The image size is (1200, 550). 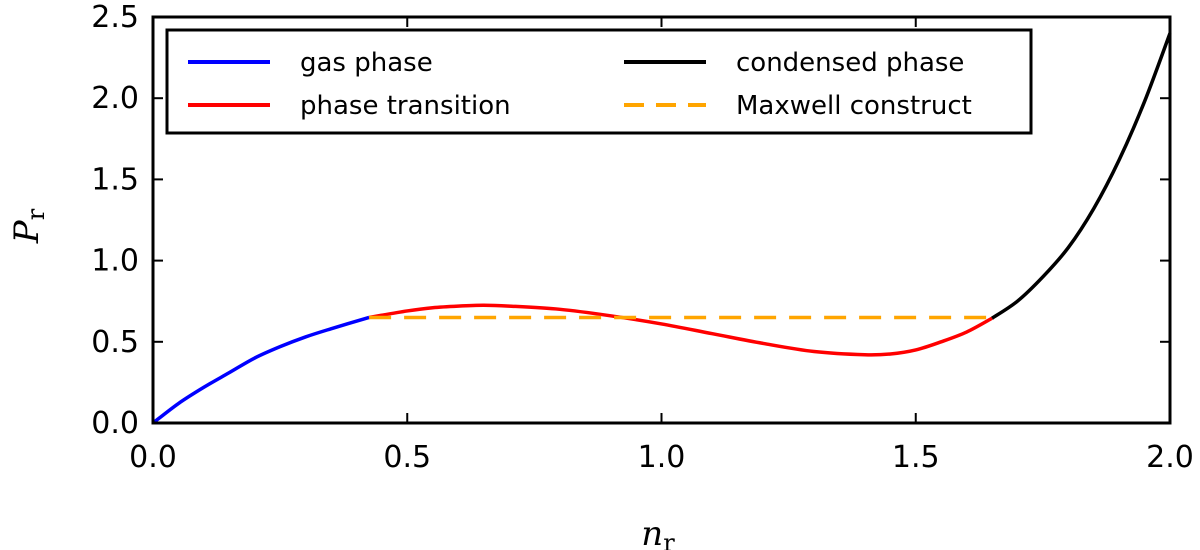 I want to click on legend-box, so click(x=599, y=81).